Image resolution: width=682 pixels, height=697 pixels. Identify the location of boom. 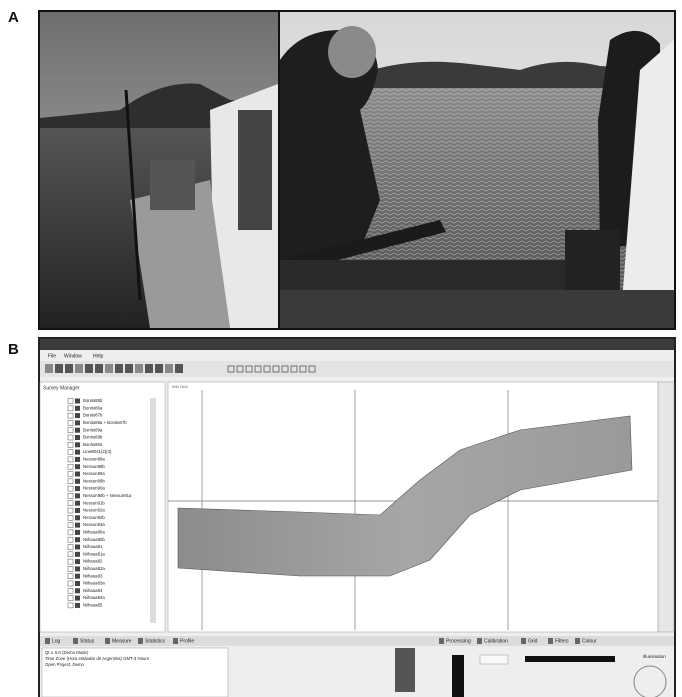
(430, 275).